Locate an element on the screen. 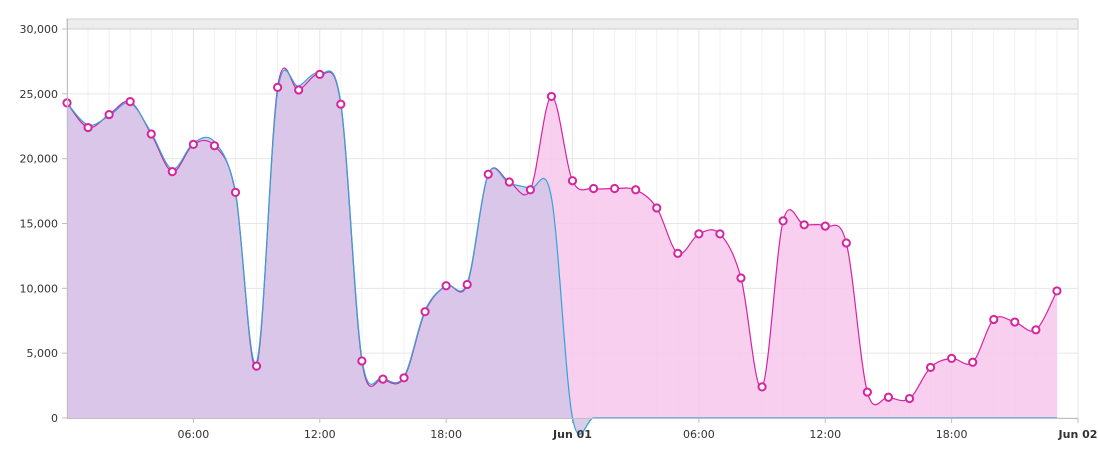  y-tick-label: 15,000 is located at coordinates (39, 224).